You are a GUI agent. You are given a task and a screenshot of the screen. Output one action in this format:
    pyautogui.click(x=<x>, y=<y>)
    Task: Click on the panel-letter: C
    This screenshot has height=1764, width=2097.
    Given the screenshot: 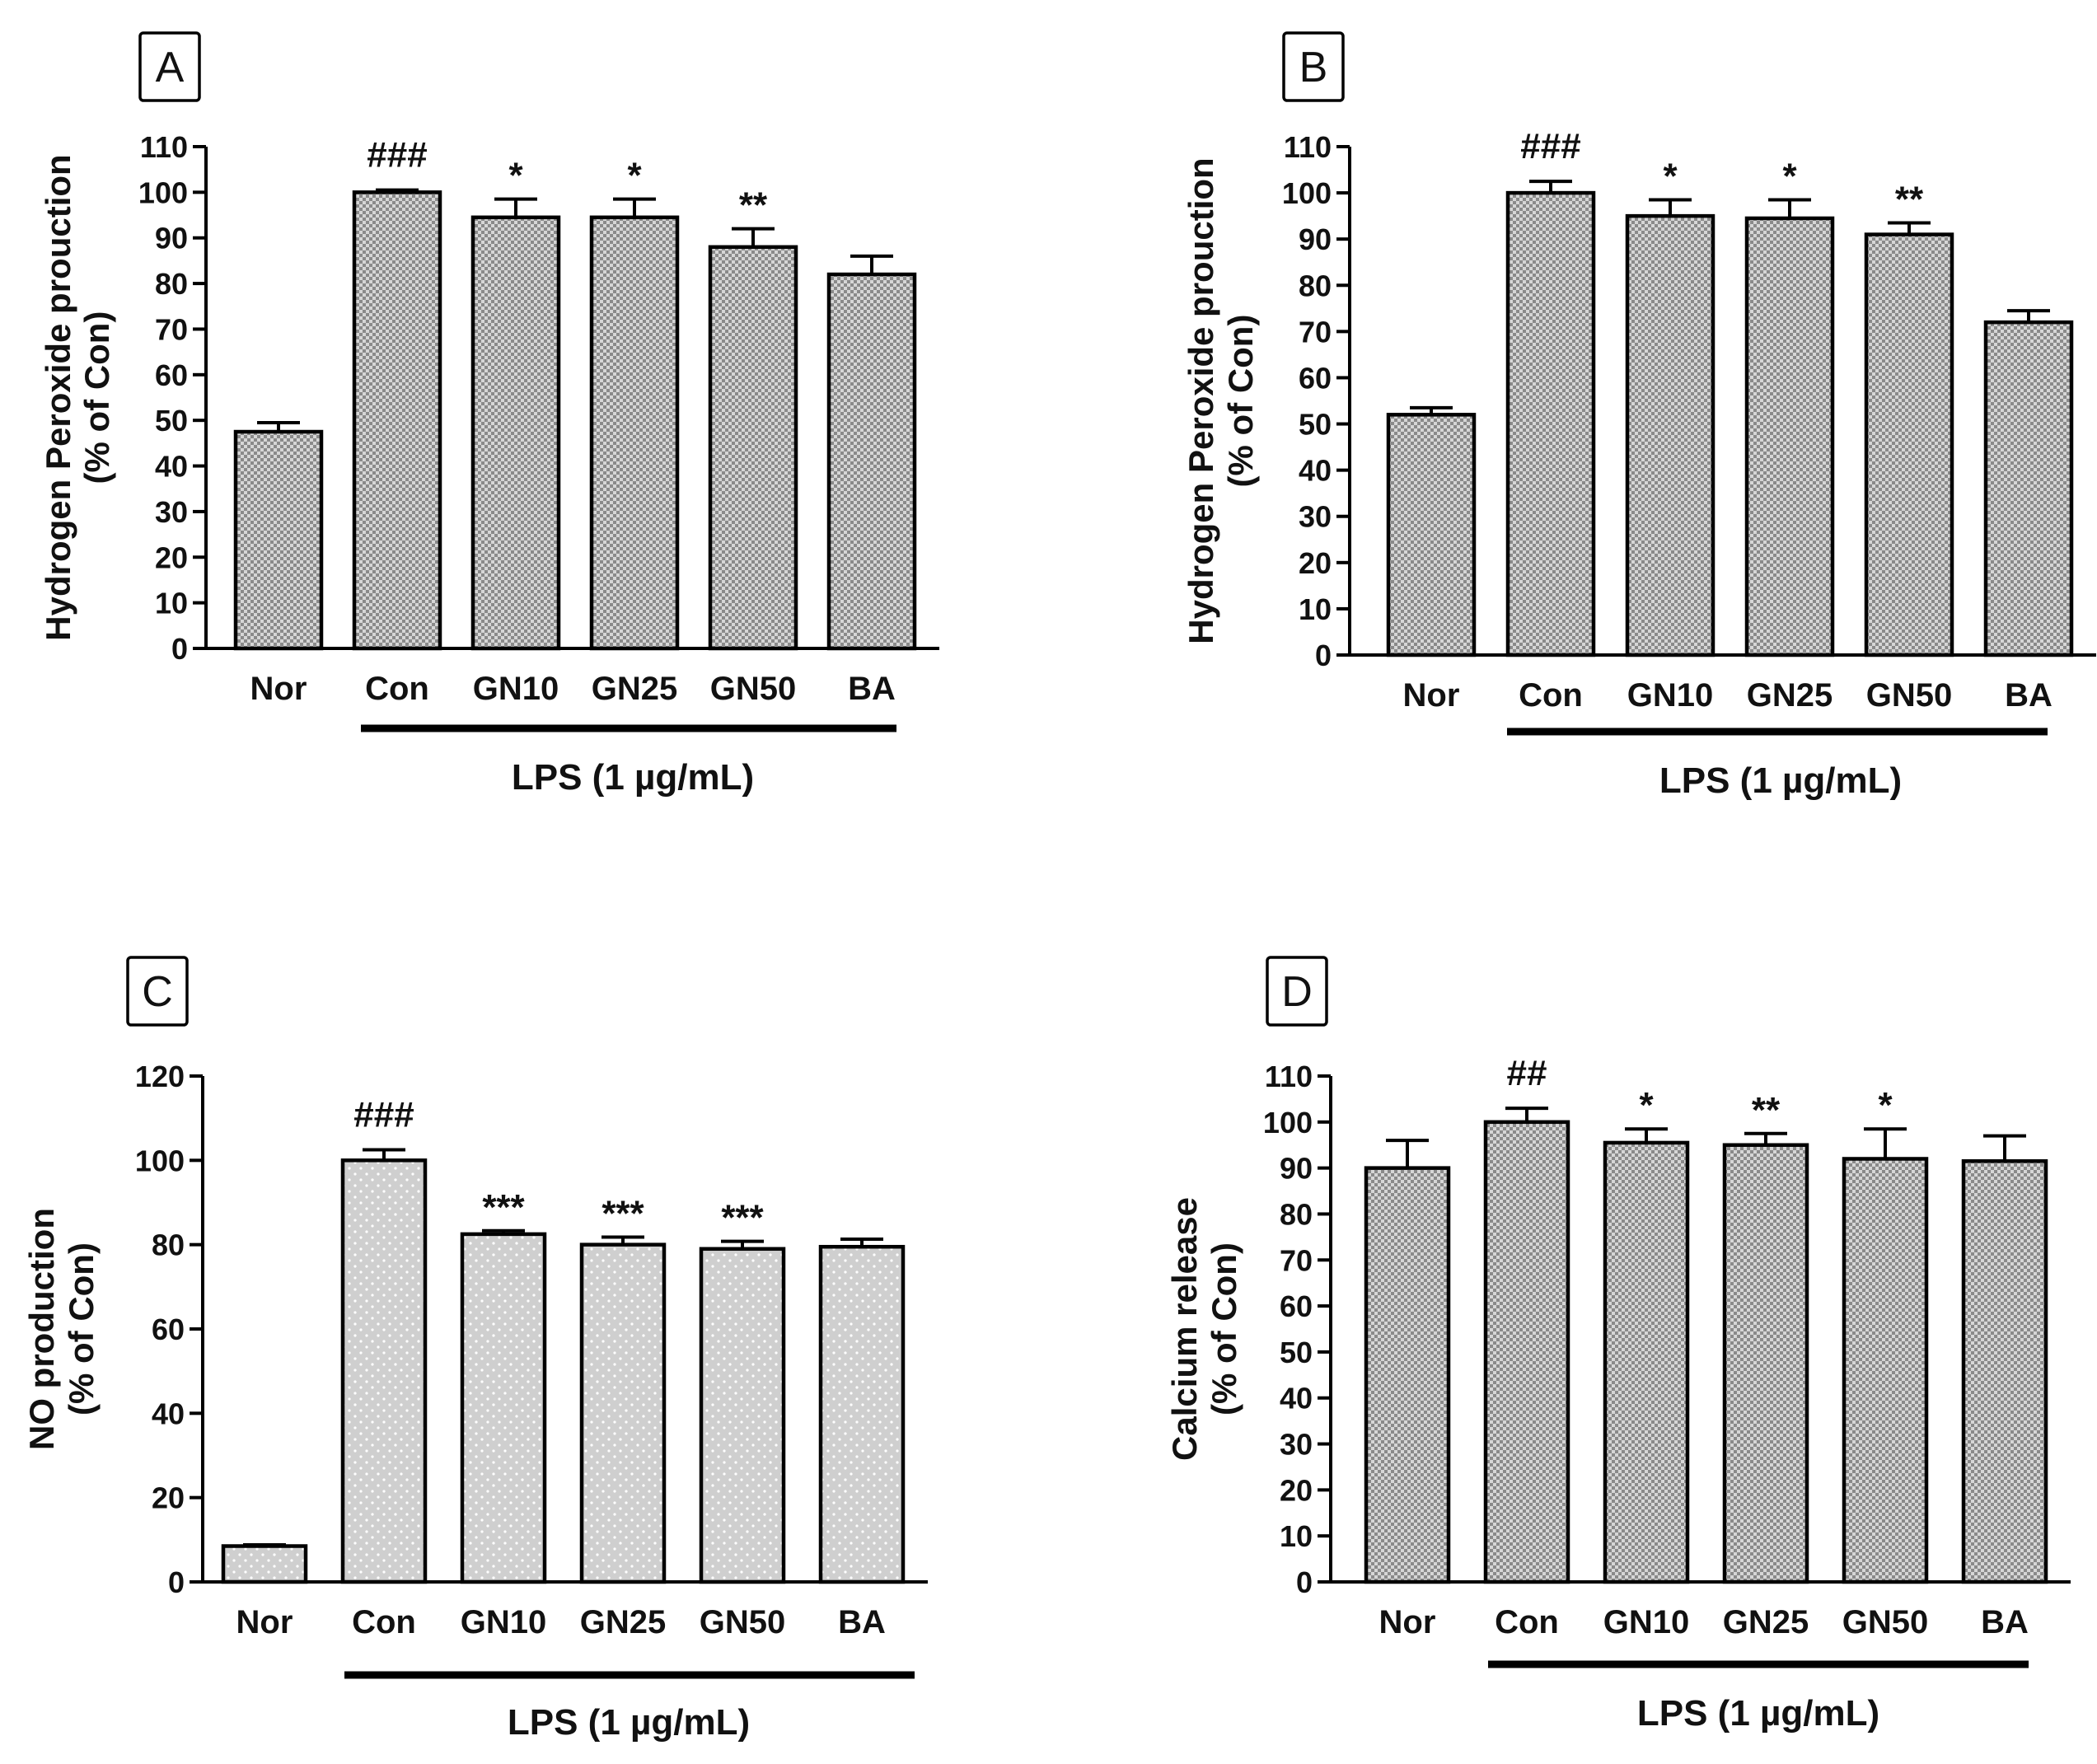 What is the action you would take?
    pyautogui.click(x=157, y=992)
    